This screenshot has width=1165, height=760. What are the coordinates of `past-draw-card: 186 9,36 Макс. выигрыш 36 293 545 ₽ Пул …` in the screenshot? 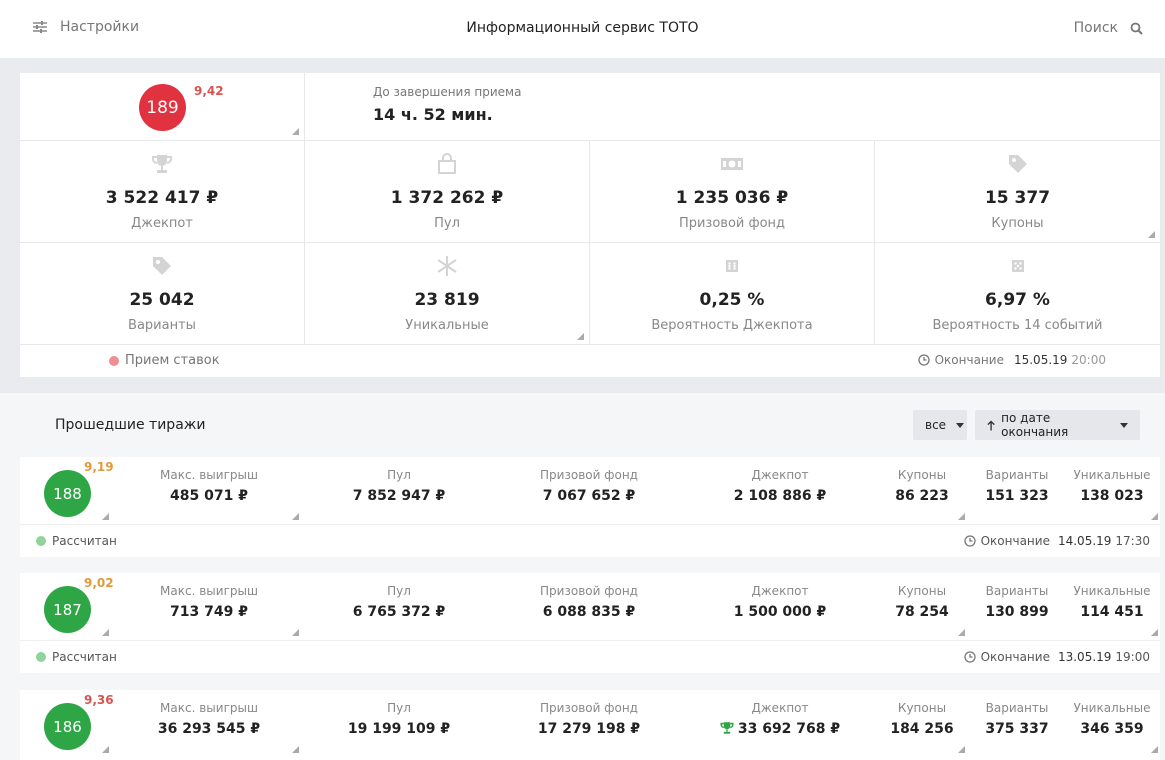 It's located at (590, 725).